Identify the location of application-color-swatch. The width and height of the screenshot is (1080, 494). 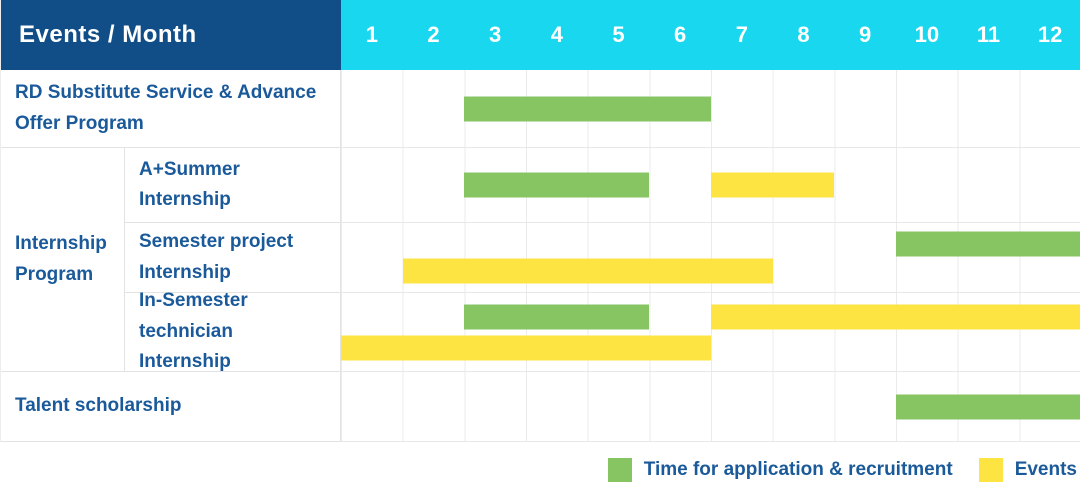
(619, 470).